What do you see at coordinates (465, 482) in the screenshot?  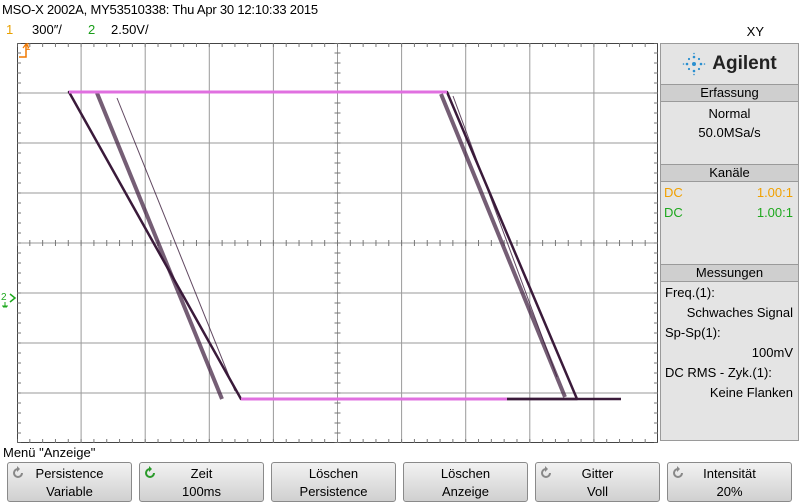 I see `softkey-clear-display: Löschen Anzeige` at bounding box center [465, 482].